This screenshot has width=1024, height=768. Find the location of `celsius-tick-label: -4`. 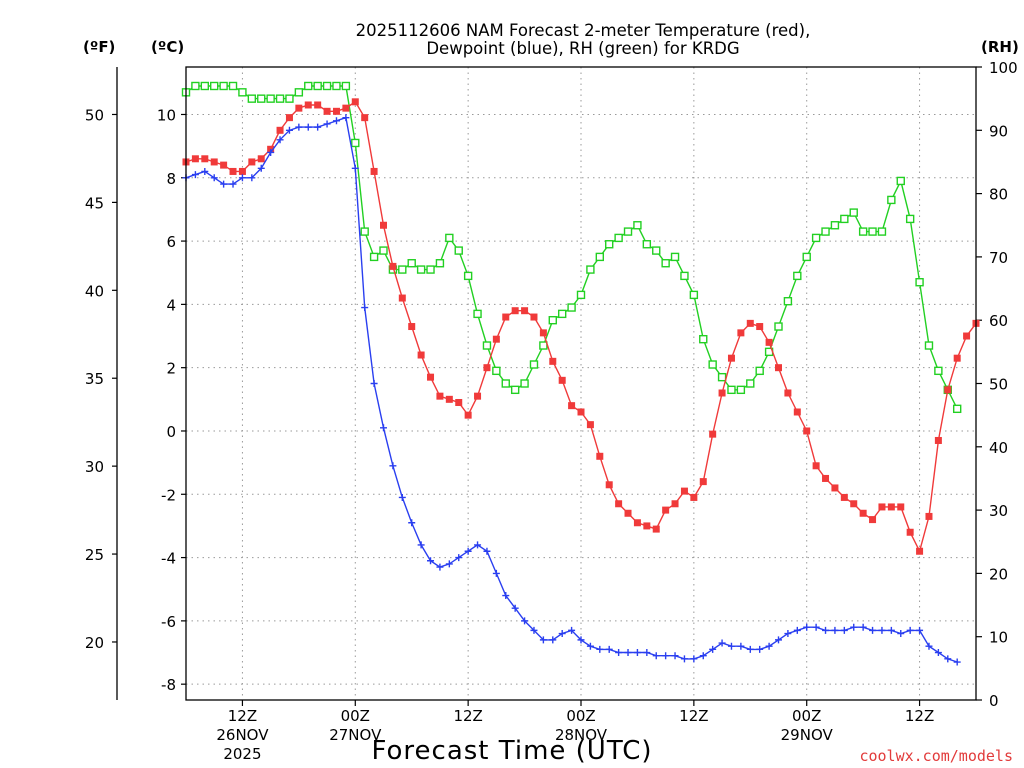

celsius-tick-label: -4 is located at coordinates (168, 559).